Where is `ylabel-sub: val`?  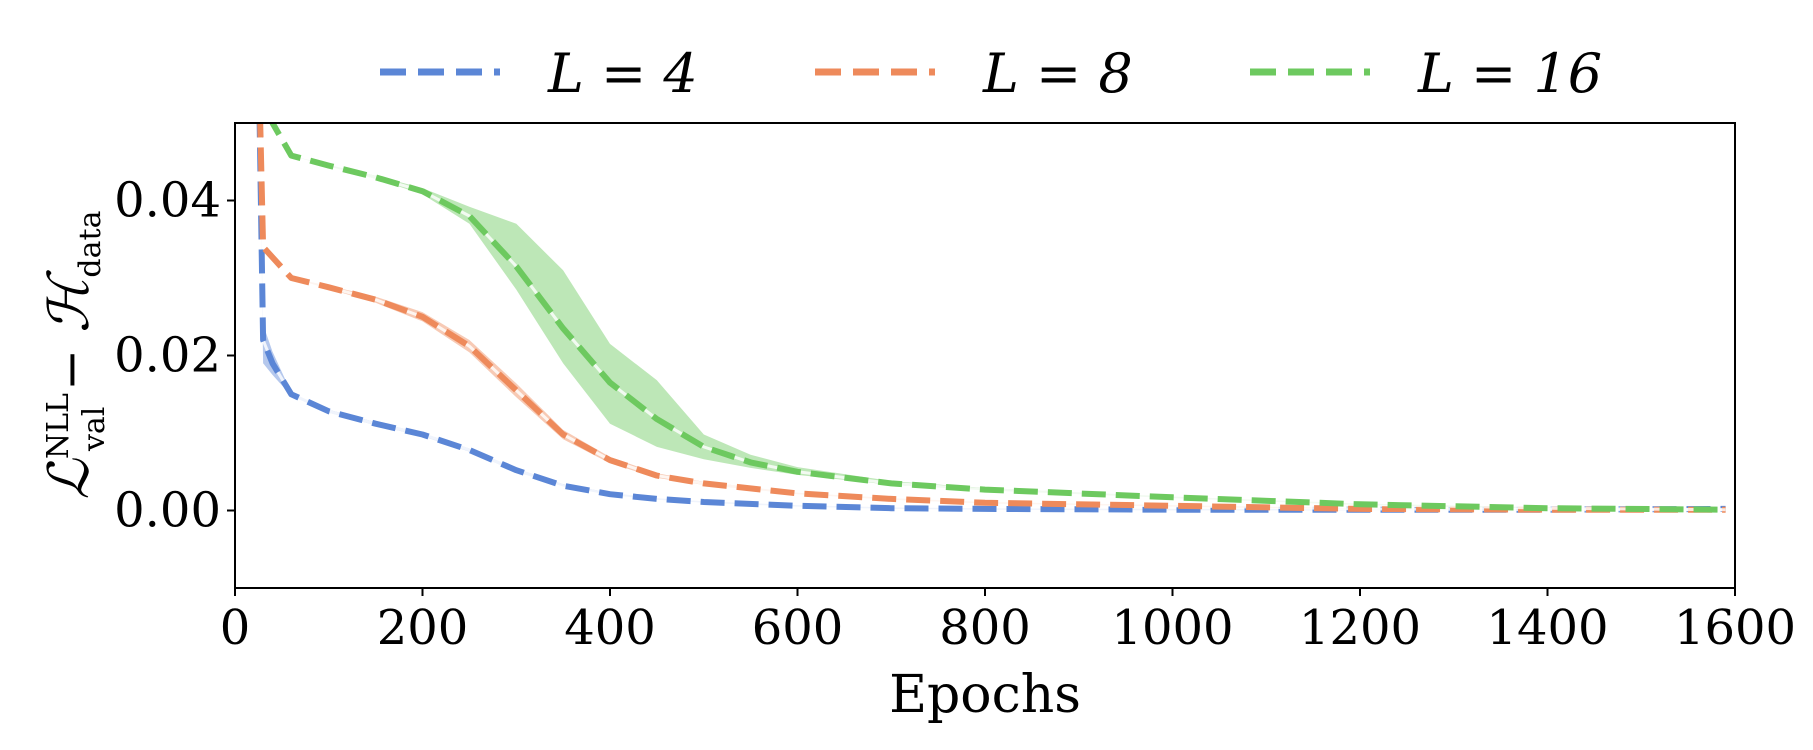
ylabel-sub: val is located at coordinates (94, 429).